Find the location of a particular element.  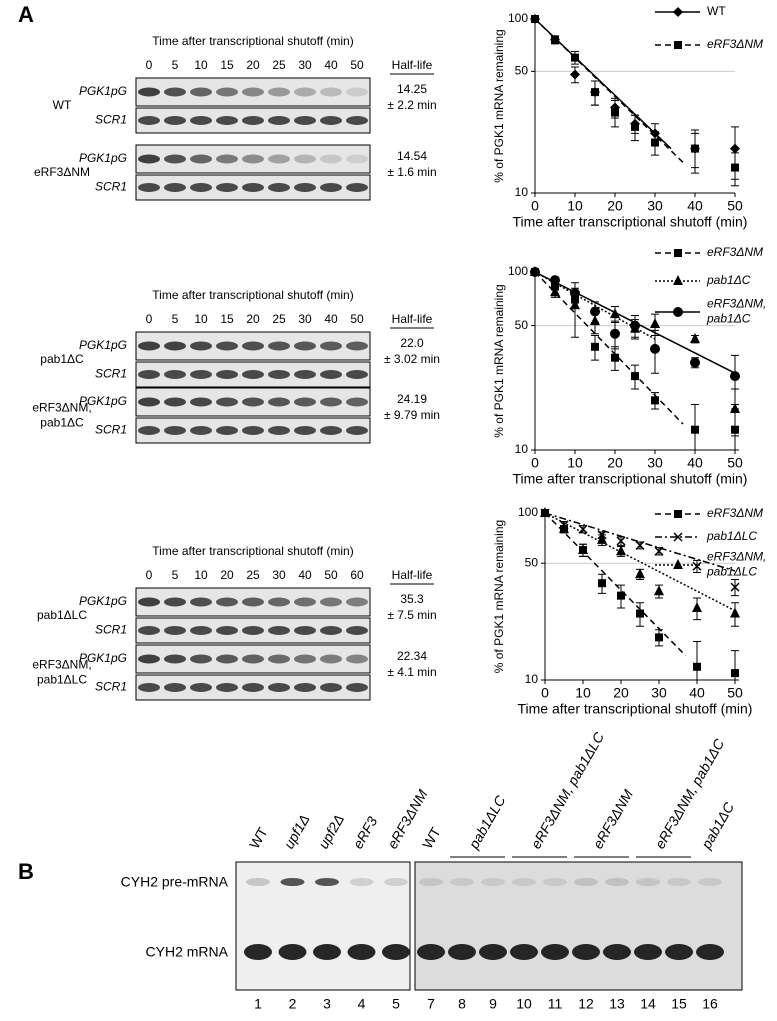

half-life: ± 2.2 min is located at coordinates (411, 105).